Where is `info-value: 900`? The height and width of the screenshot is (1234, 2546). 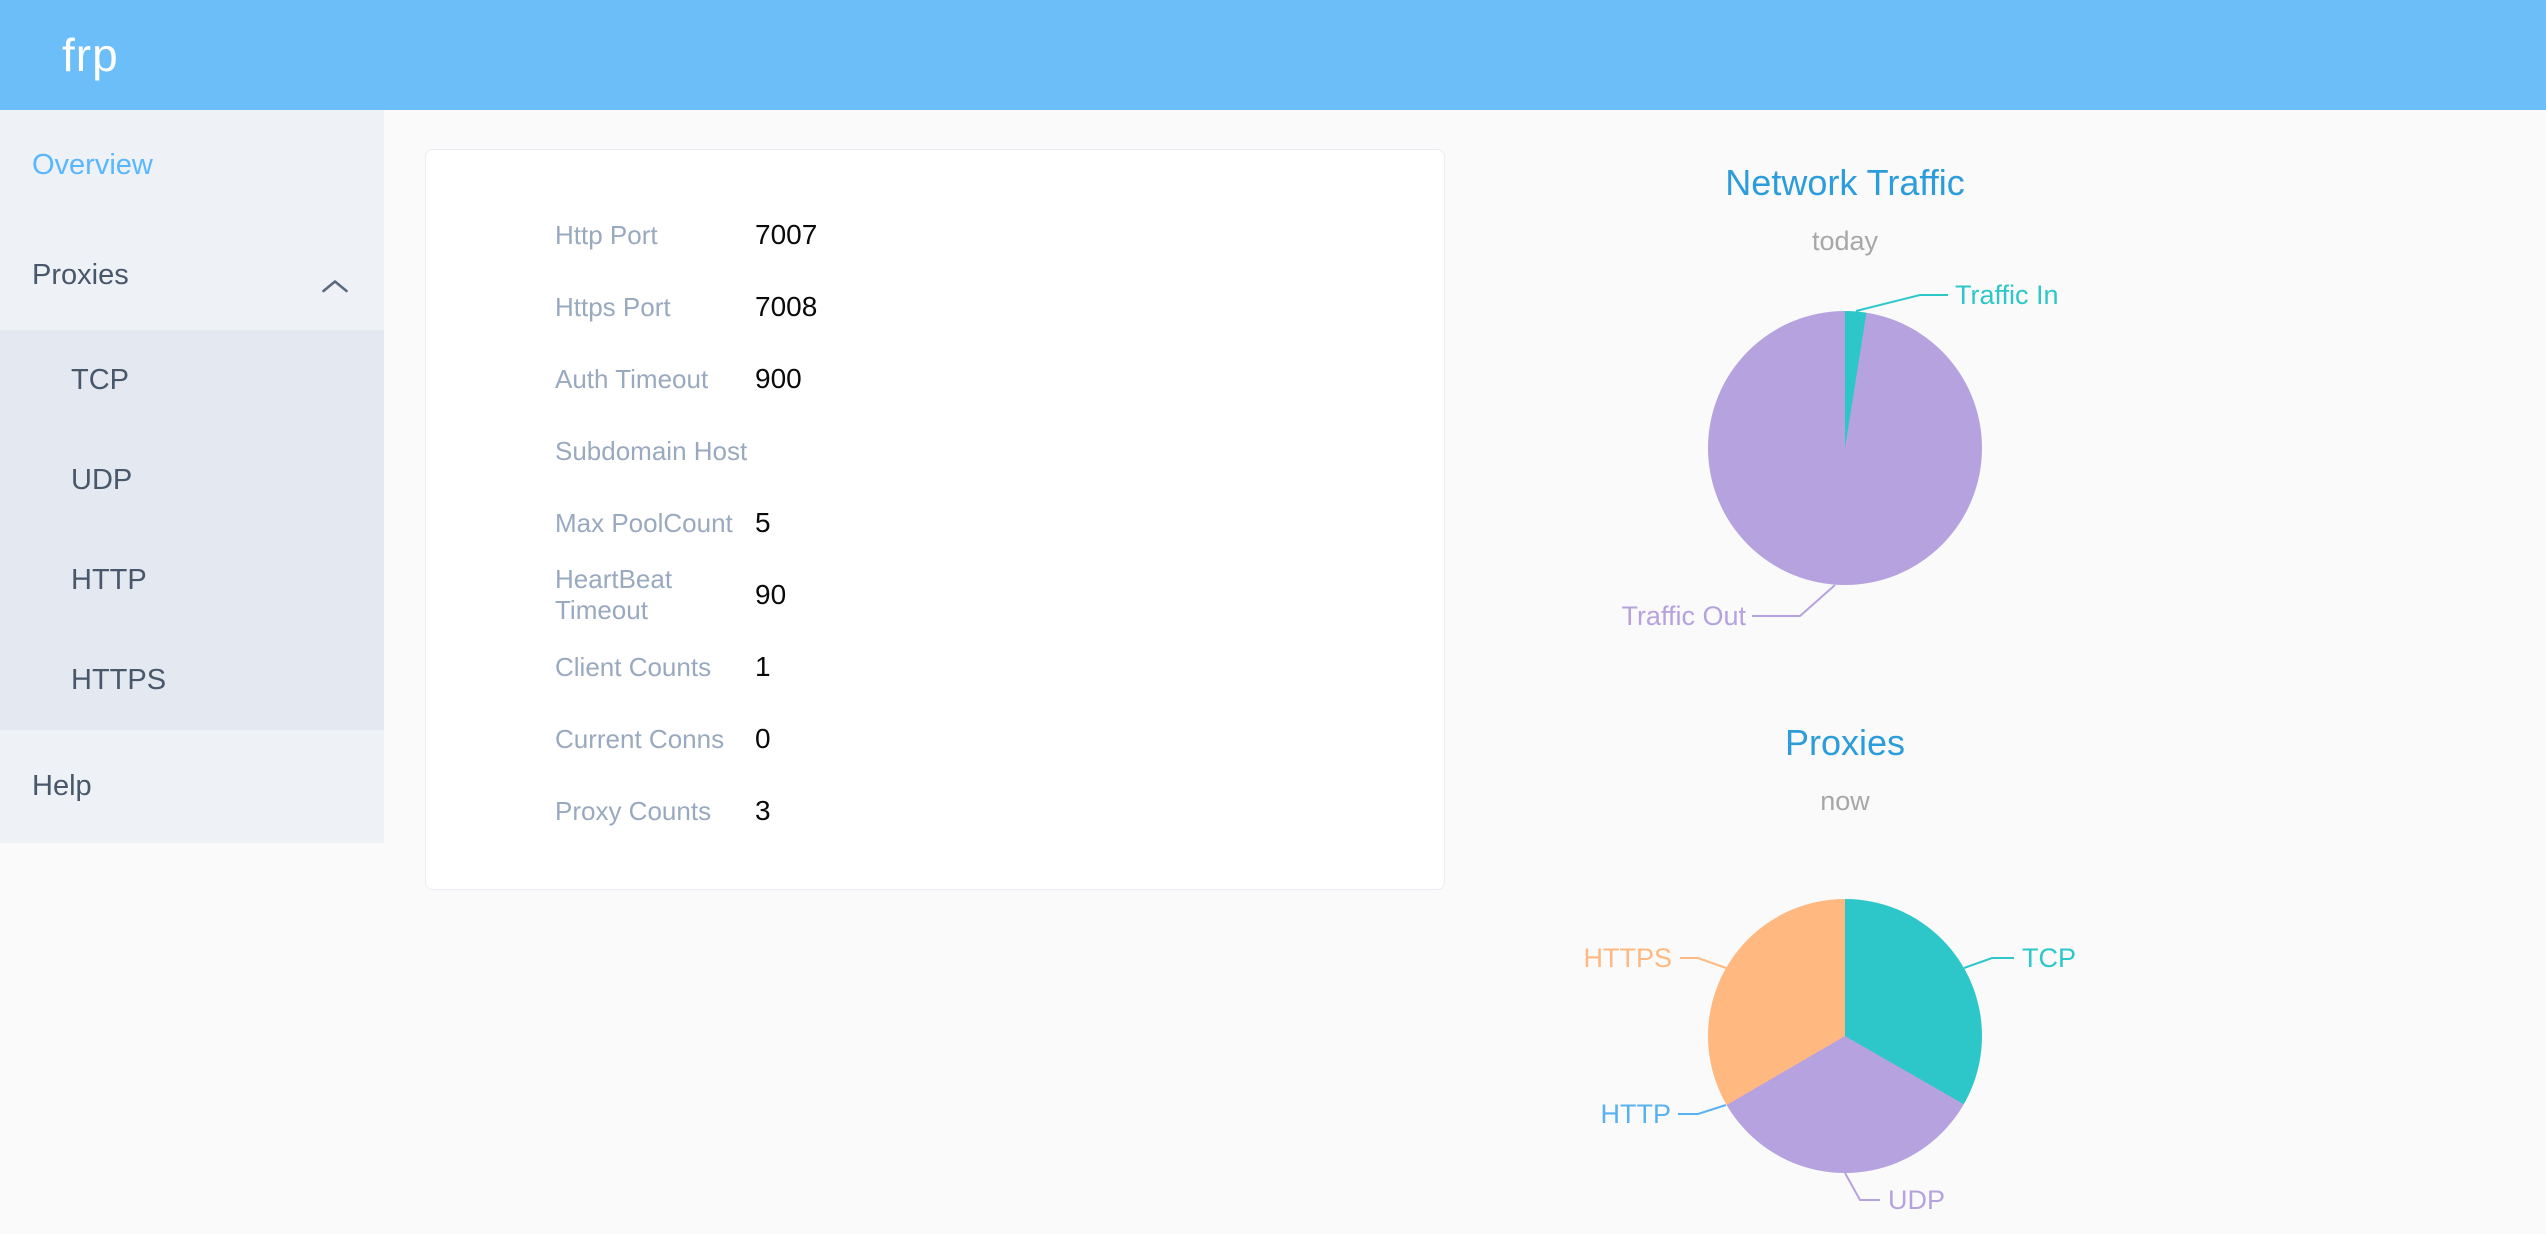 info-value: 900 is located at coordinates (778, 378).